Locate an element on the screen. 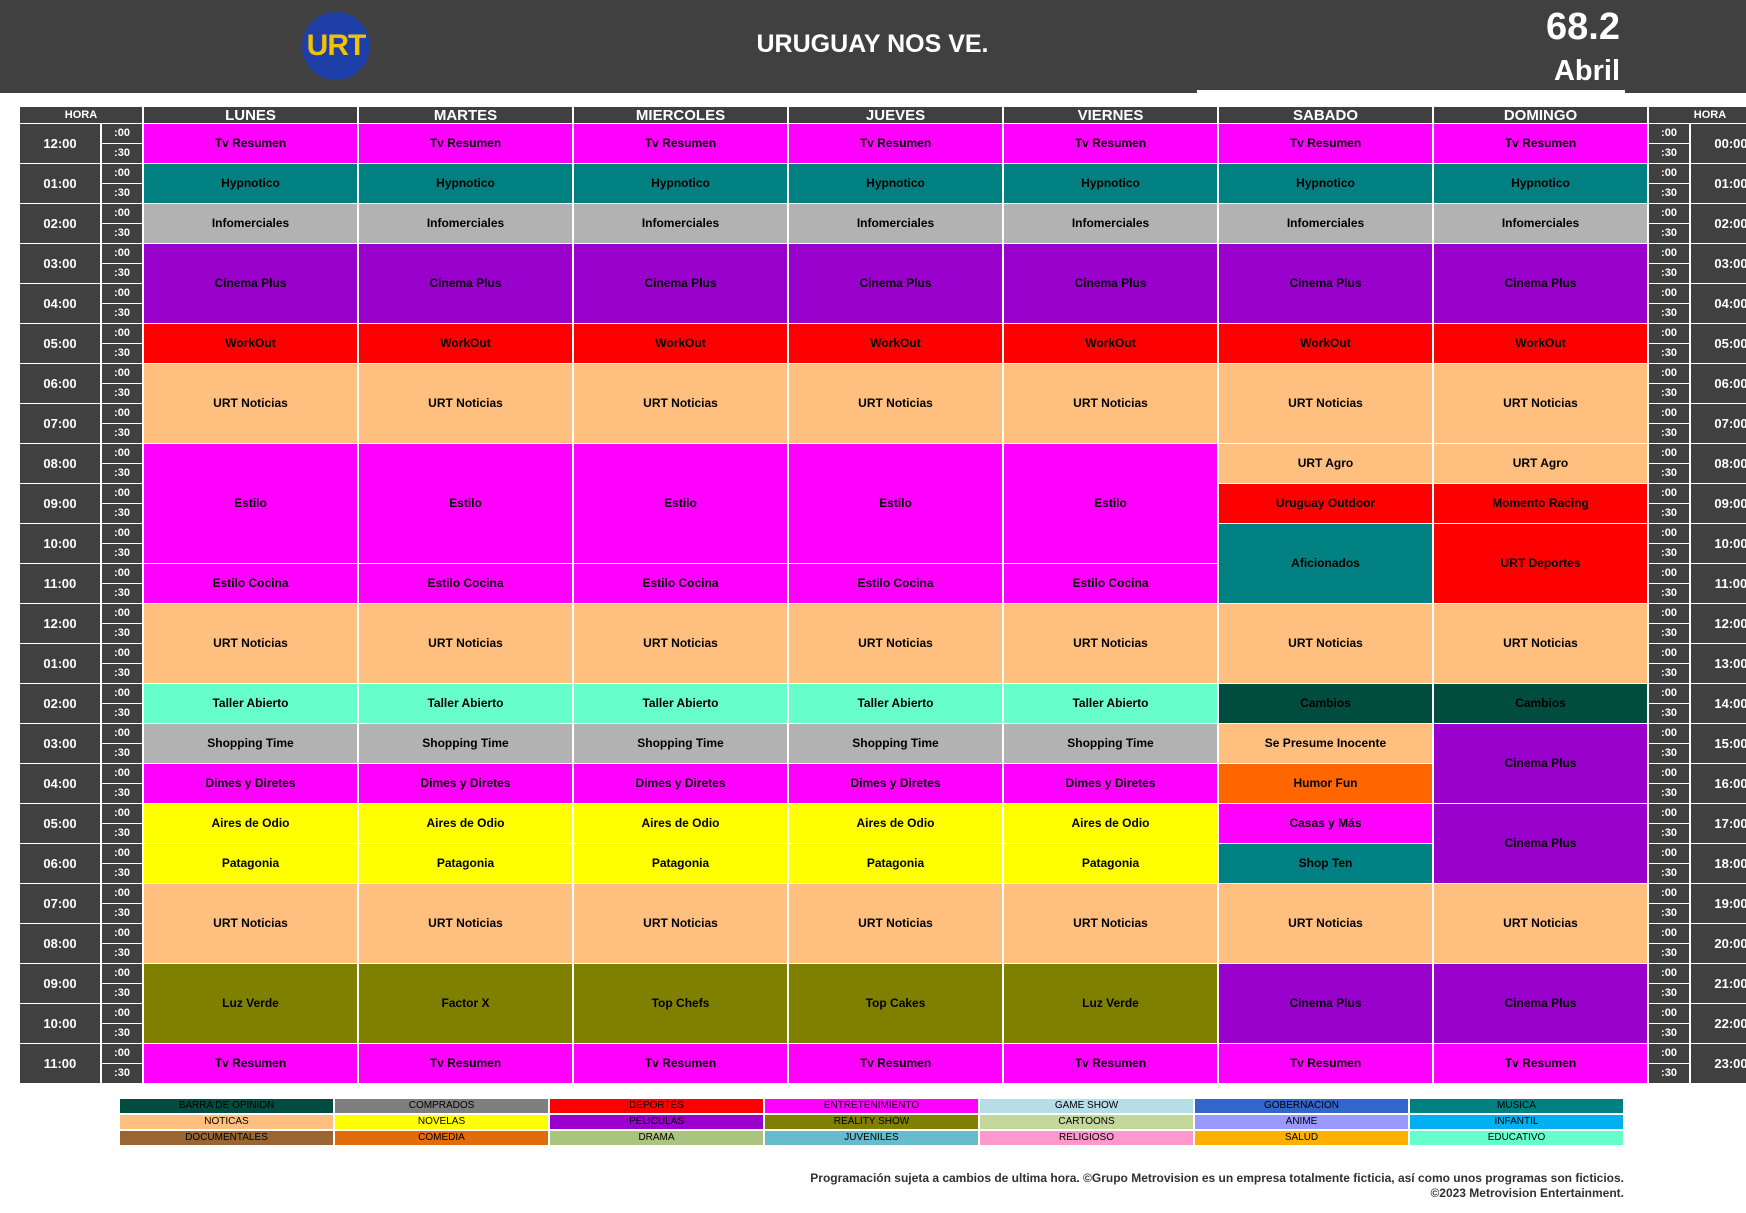  logo-text: URT is located at coordinates (336, 45).